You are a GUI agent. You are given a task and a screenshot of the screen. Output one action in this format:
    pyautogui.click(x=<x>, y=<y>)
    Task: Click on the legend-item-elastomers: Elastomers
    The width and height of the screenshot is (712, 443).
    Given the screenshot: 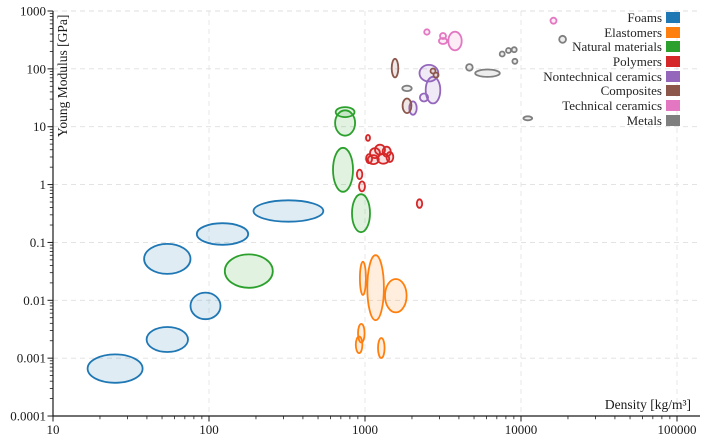 What is the action you would take?
    pyautogui.click(x=611, y=32)
    